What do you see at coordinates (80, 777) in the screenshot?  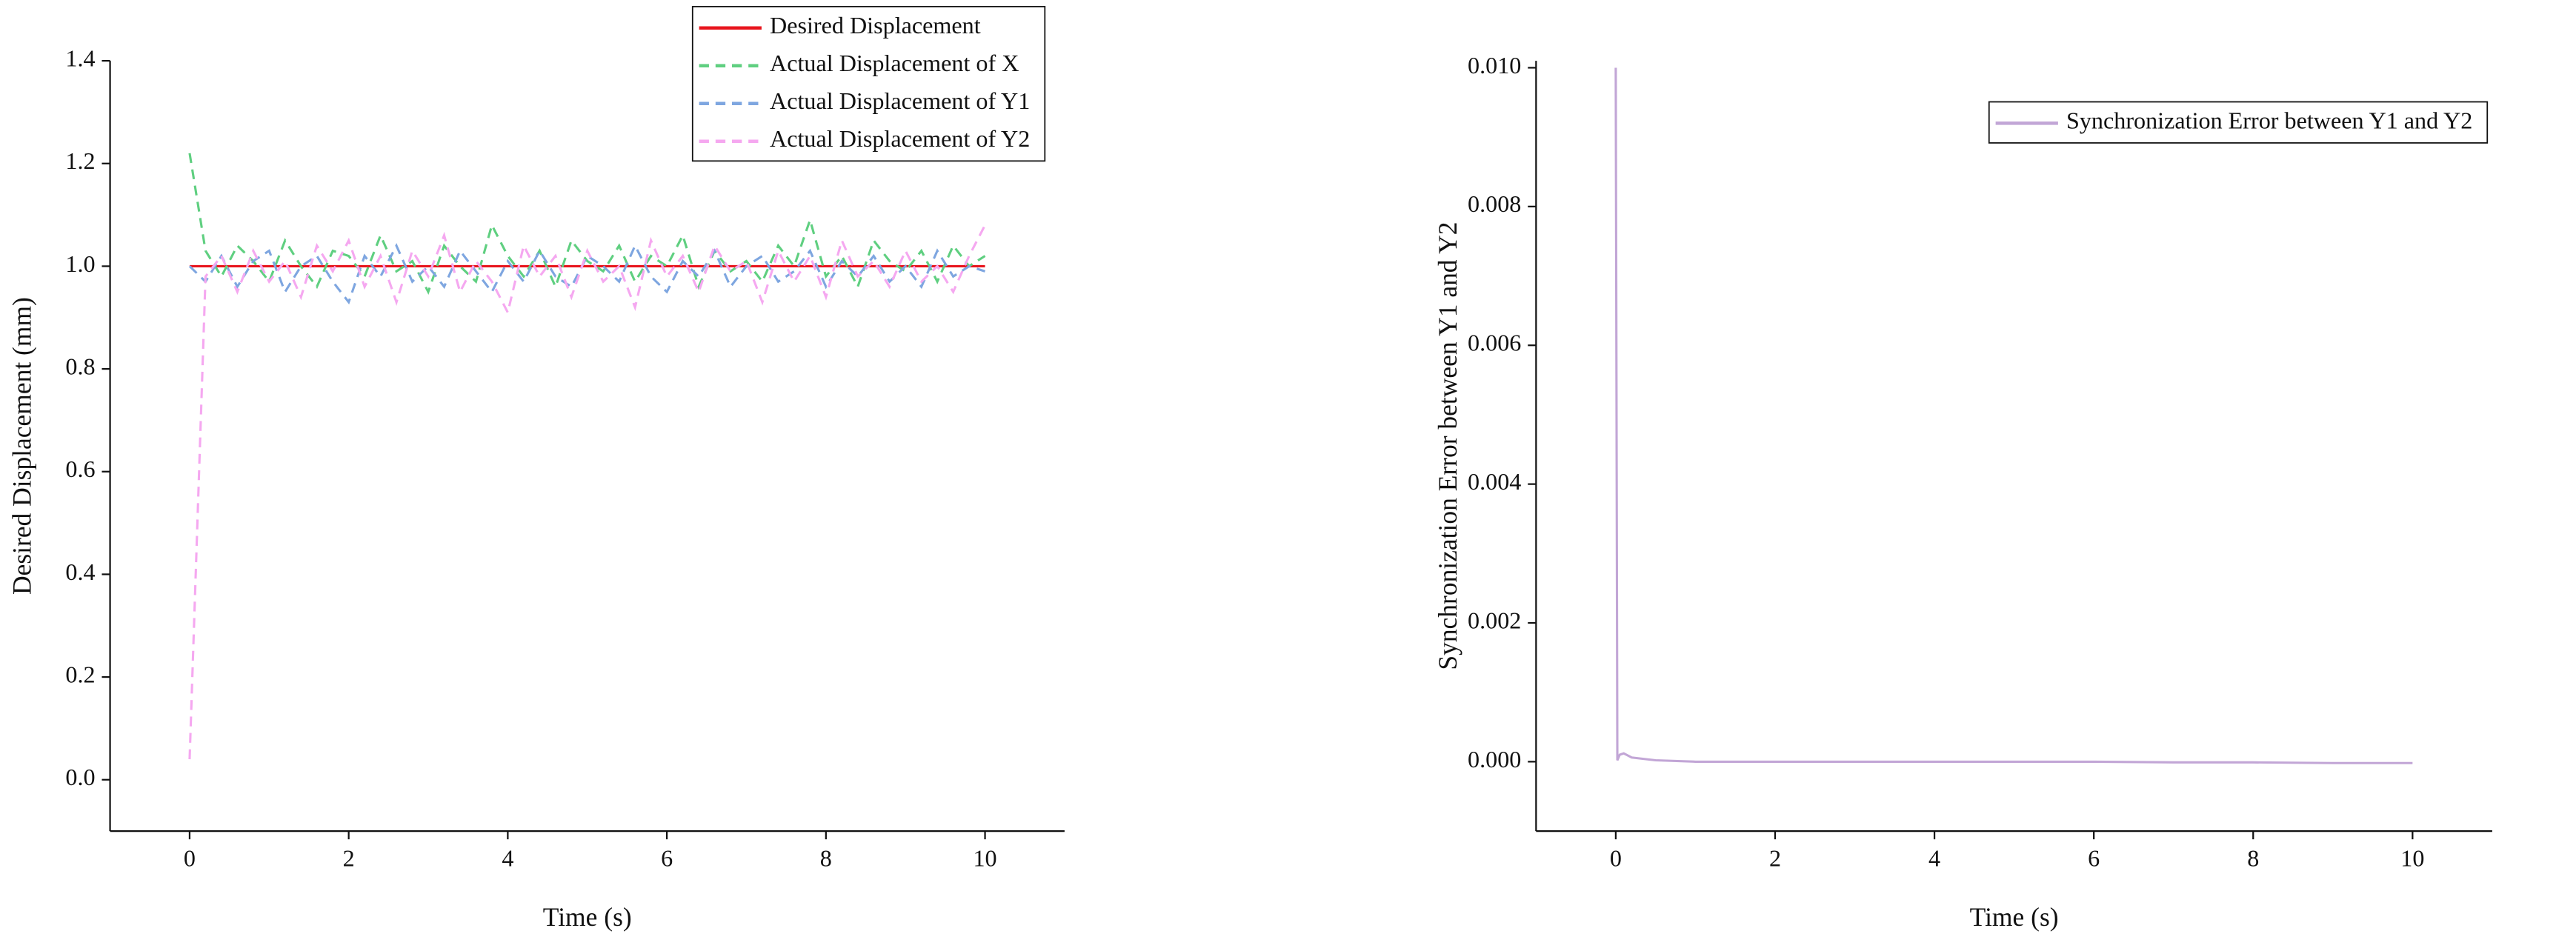 I see `y-tick-label: 0.0` at bounding box center [80, 777].